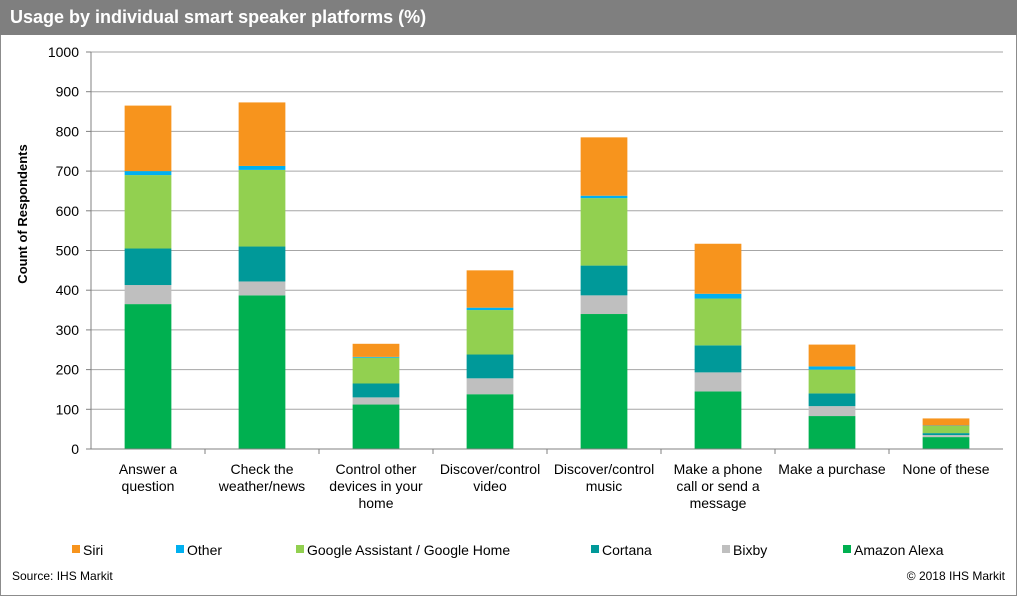 This screenshot has height=596, width=1017. I want to click on x-tick-label-line: message, so click(718, 503).